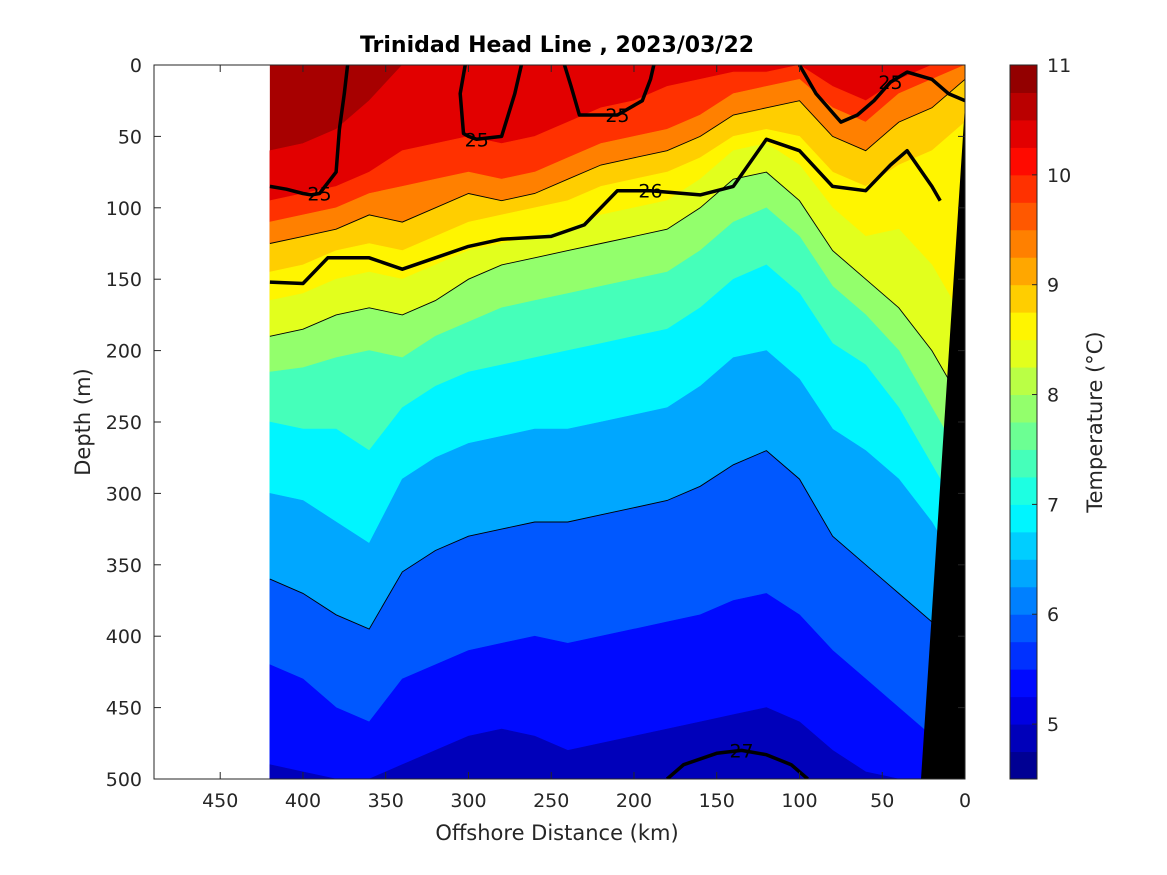 This screenshot has height=875, width=1167. I want to click on x-tick-label: 200, so click(634, 801).